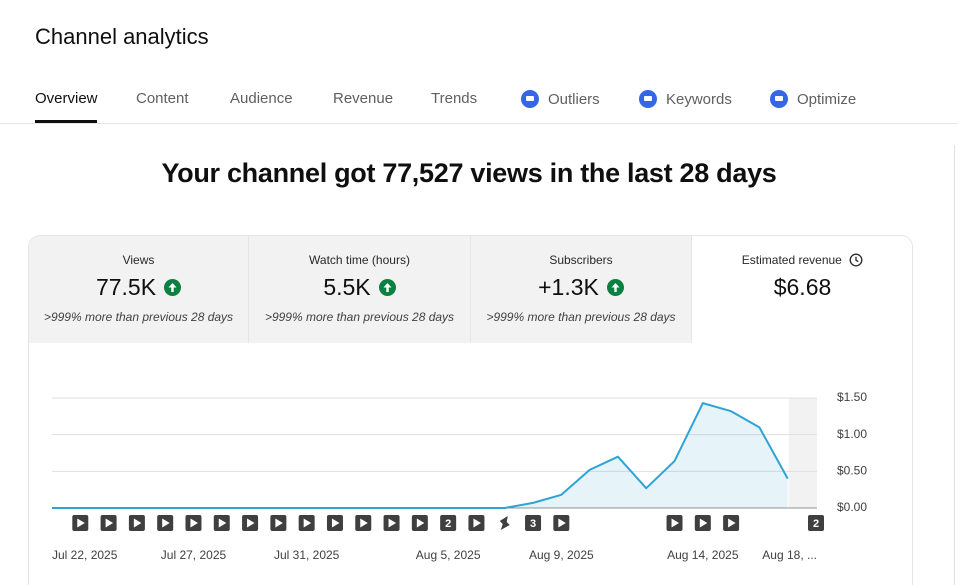 The image size is (958, 585). I want to click on tab-label: Keywords, so click(699, 99).